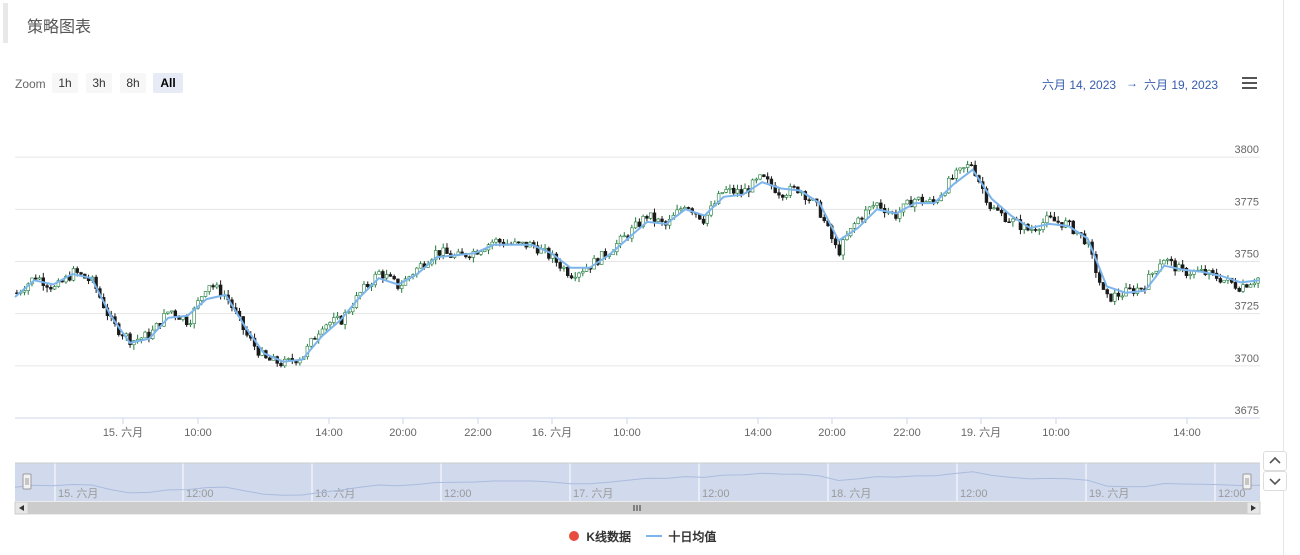  What do you see at coordinates (1283, 277) in the screenshot?
I see `panel-border` at bounding box center [1283, 277].